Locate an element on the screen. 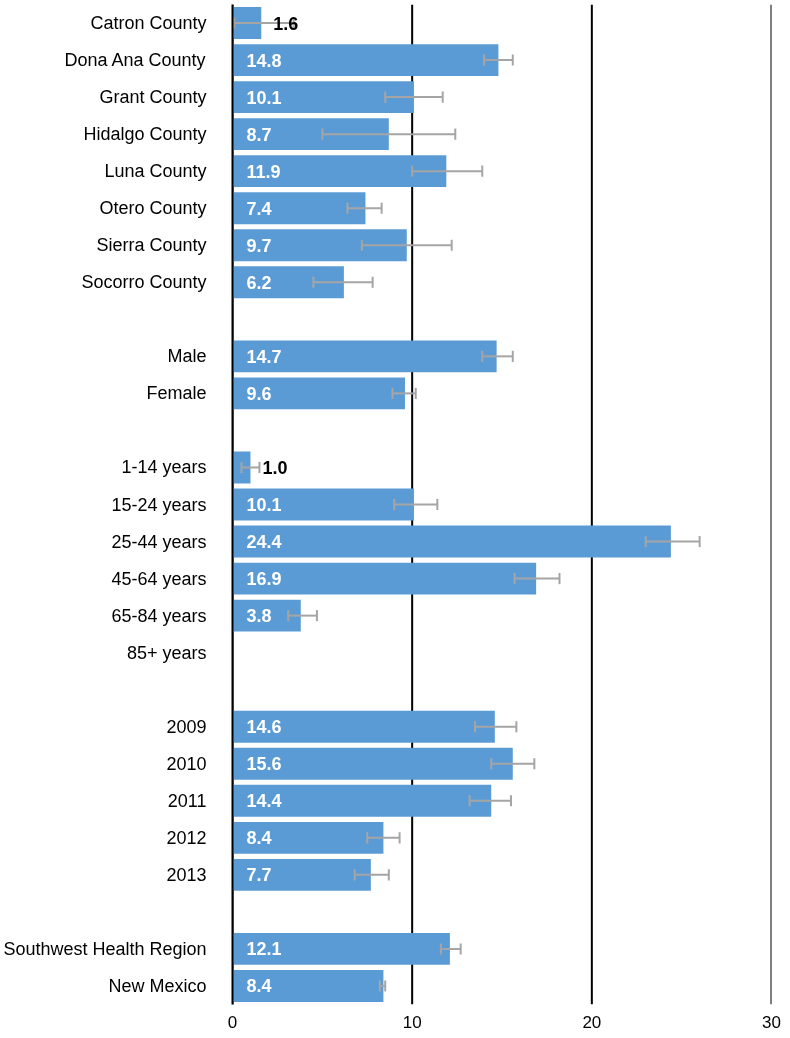 The image size is (790, 1038). y-tick-label: Catron County is located at coordinates (148, 23).